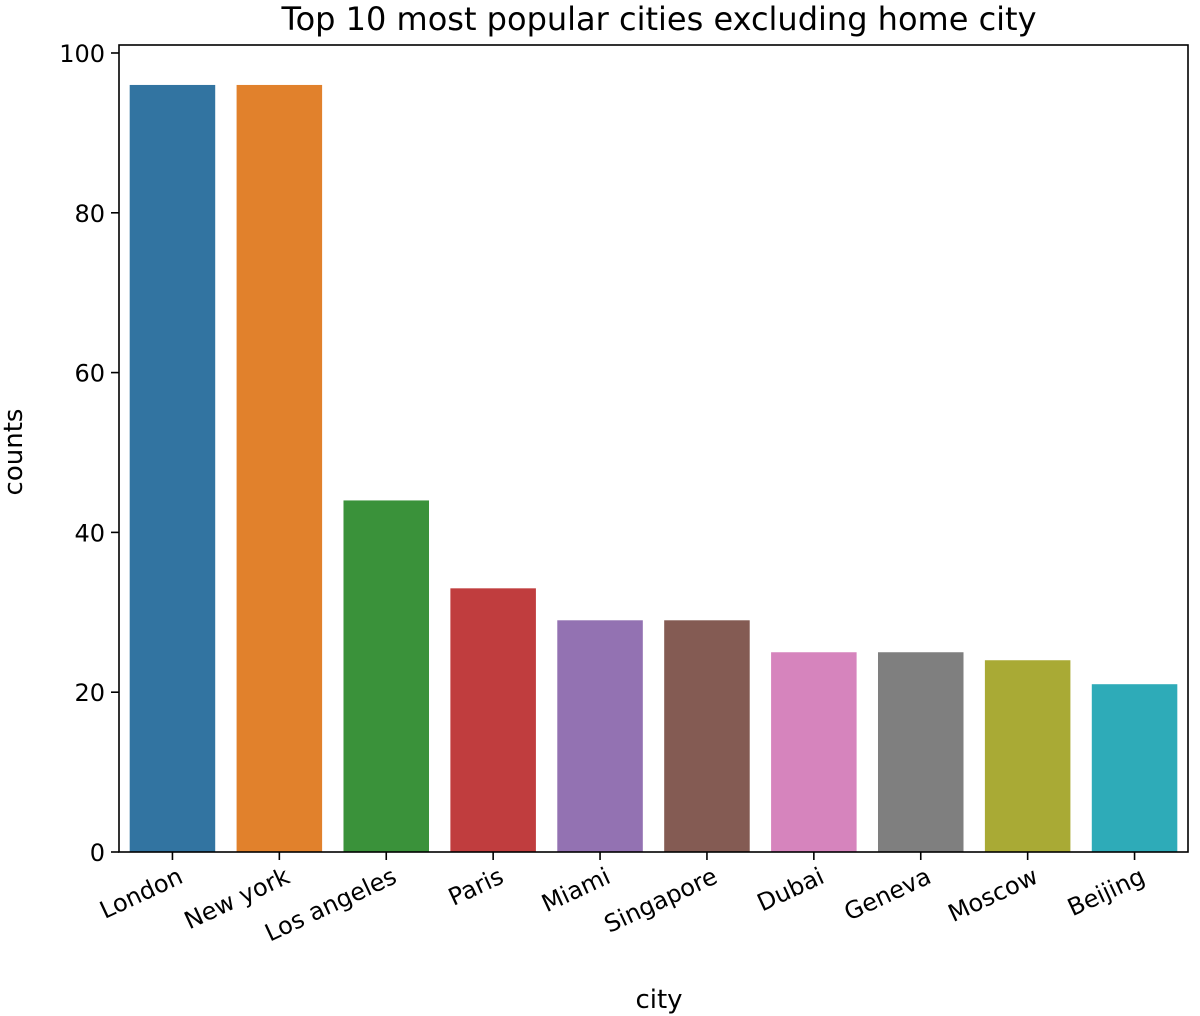  I want to click on y-tick-label: 80, so click(89, 214).